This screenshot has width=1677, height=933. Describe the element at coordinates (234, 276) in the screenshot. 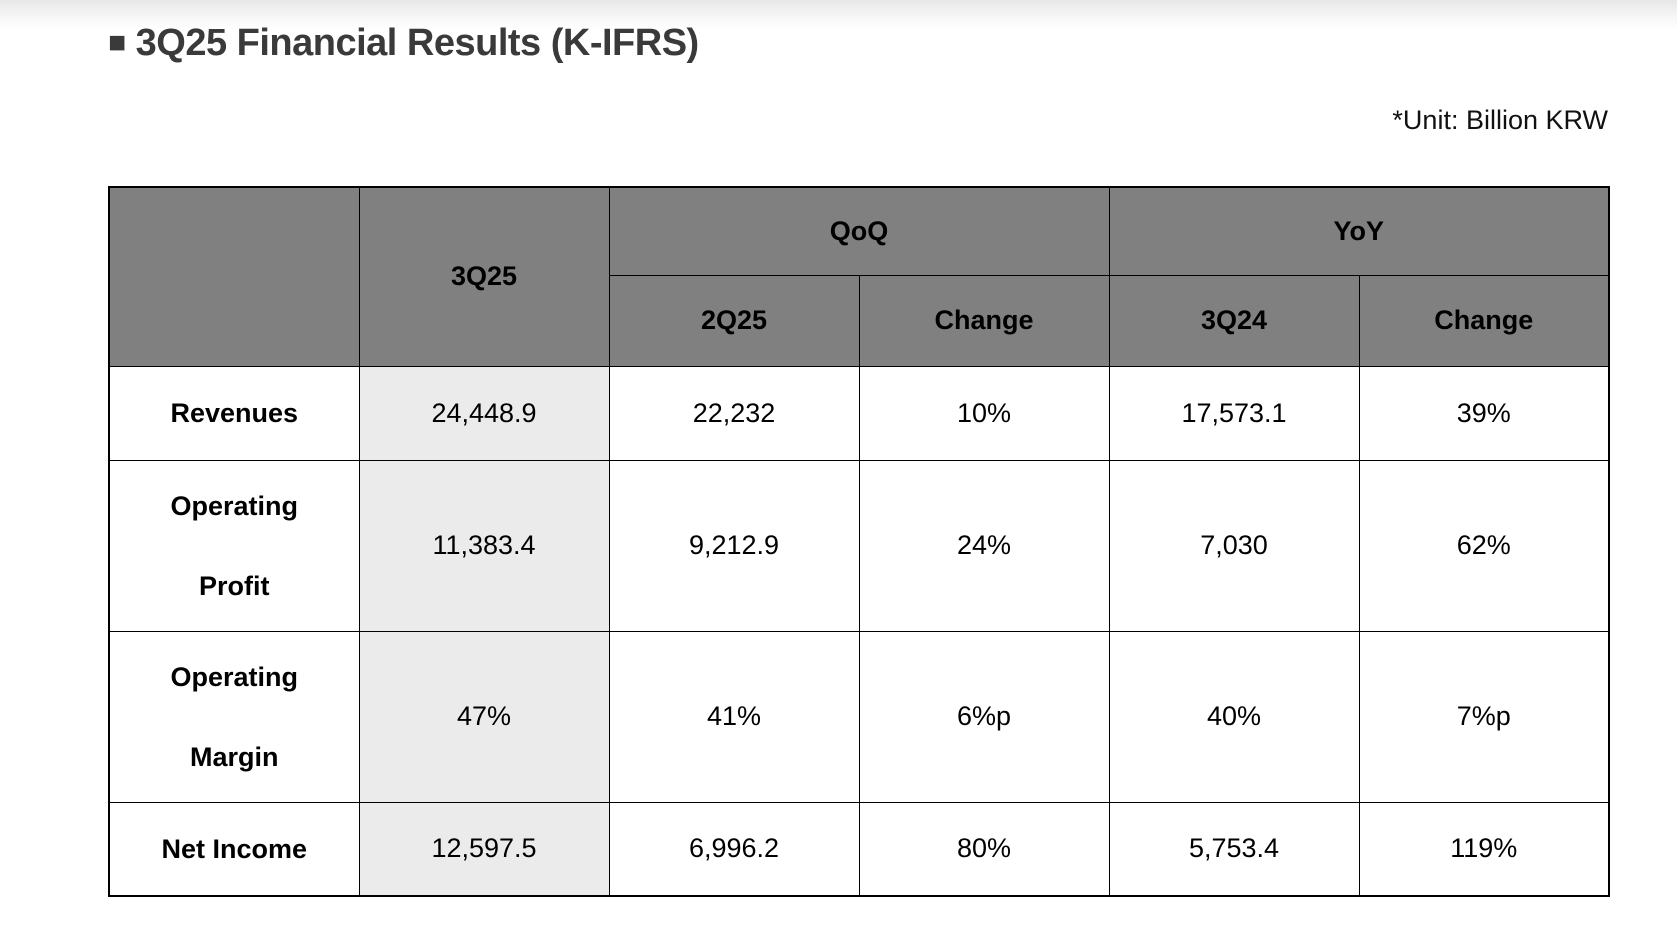

I see `corner-cell` at that location.